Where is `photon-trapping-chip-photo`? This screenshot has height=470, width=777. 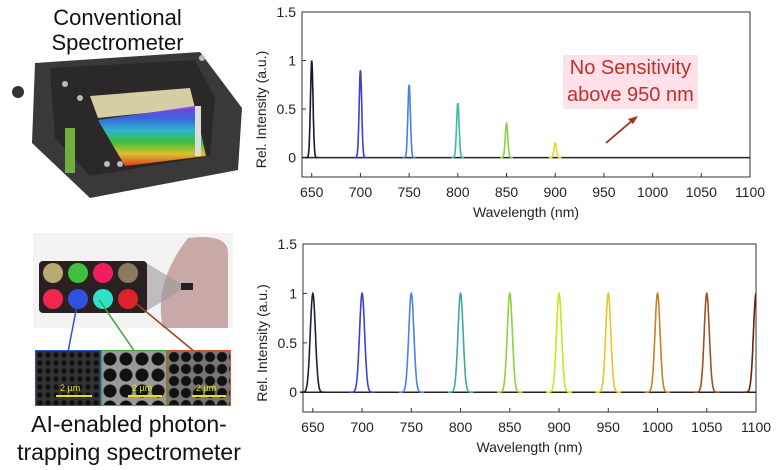 photon-trapping-chip-photo is located at coordinates (133, 280).